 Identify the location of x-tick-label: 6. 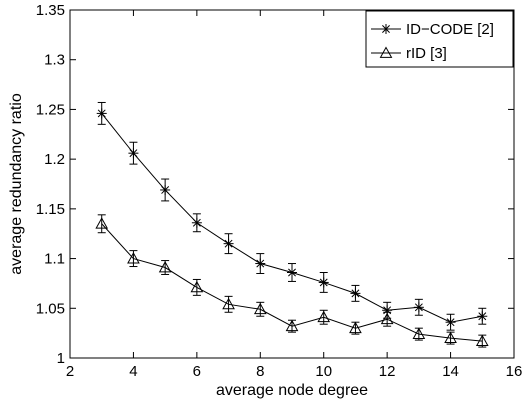
(197, 371).